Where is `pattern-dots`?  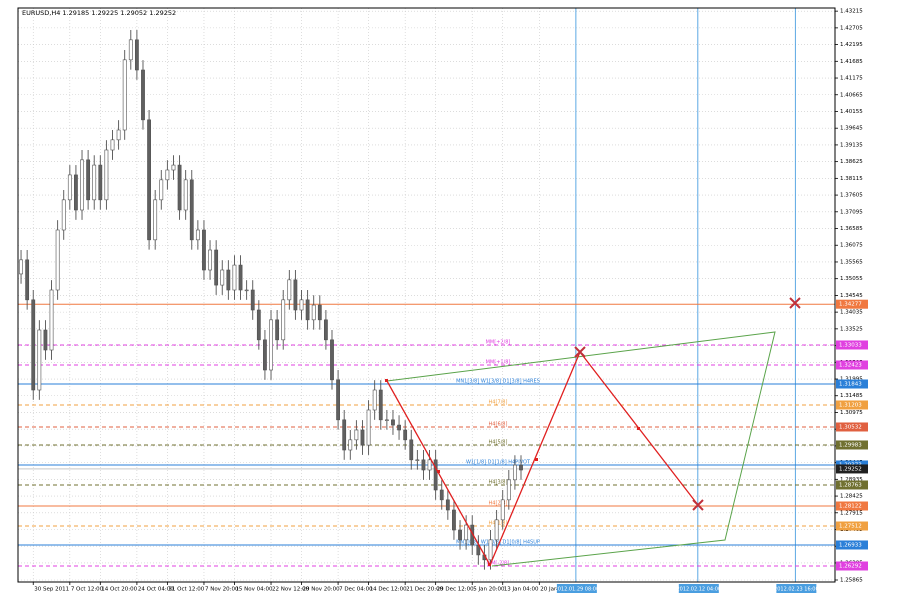 pattern-dots is located at coordinates (512, 472).